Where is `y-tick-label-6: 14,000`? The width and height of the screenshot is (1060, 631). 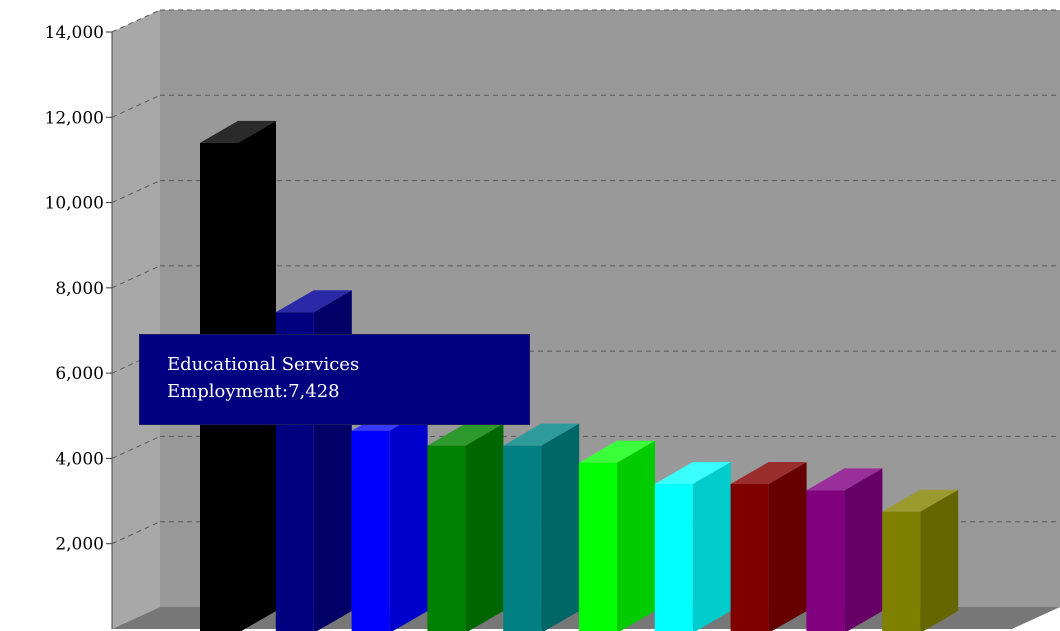 y-tick-label-6: 14,000 is located at coordinates (74, 33).